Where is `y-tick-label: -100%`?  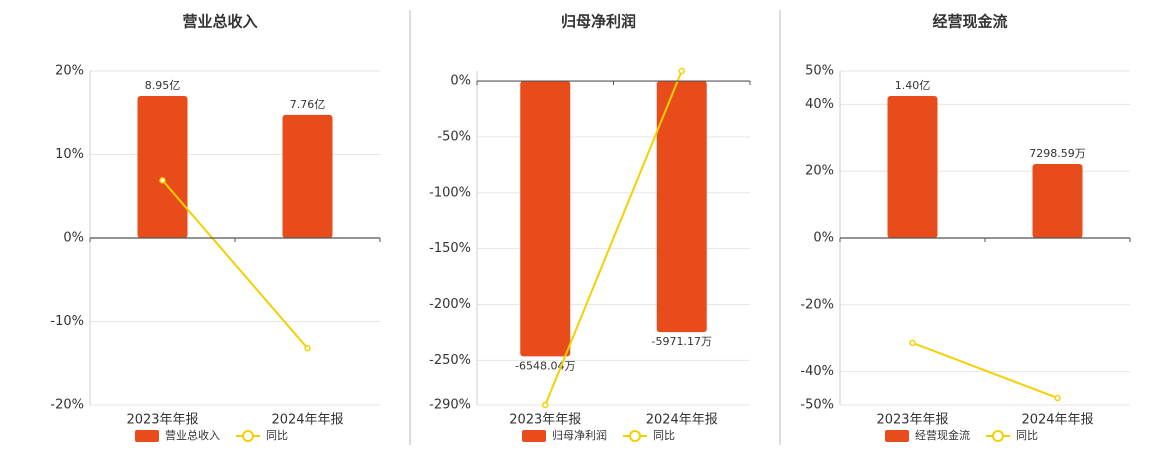
y-tick-label: -100% is located at coordinates (450, 192).